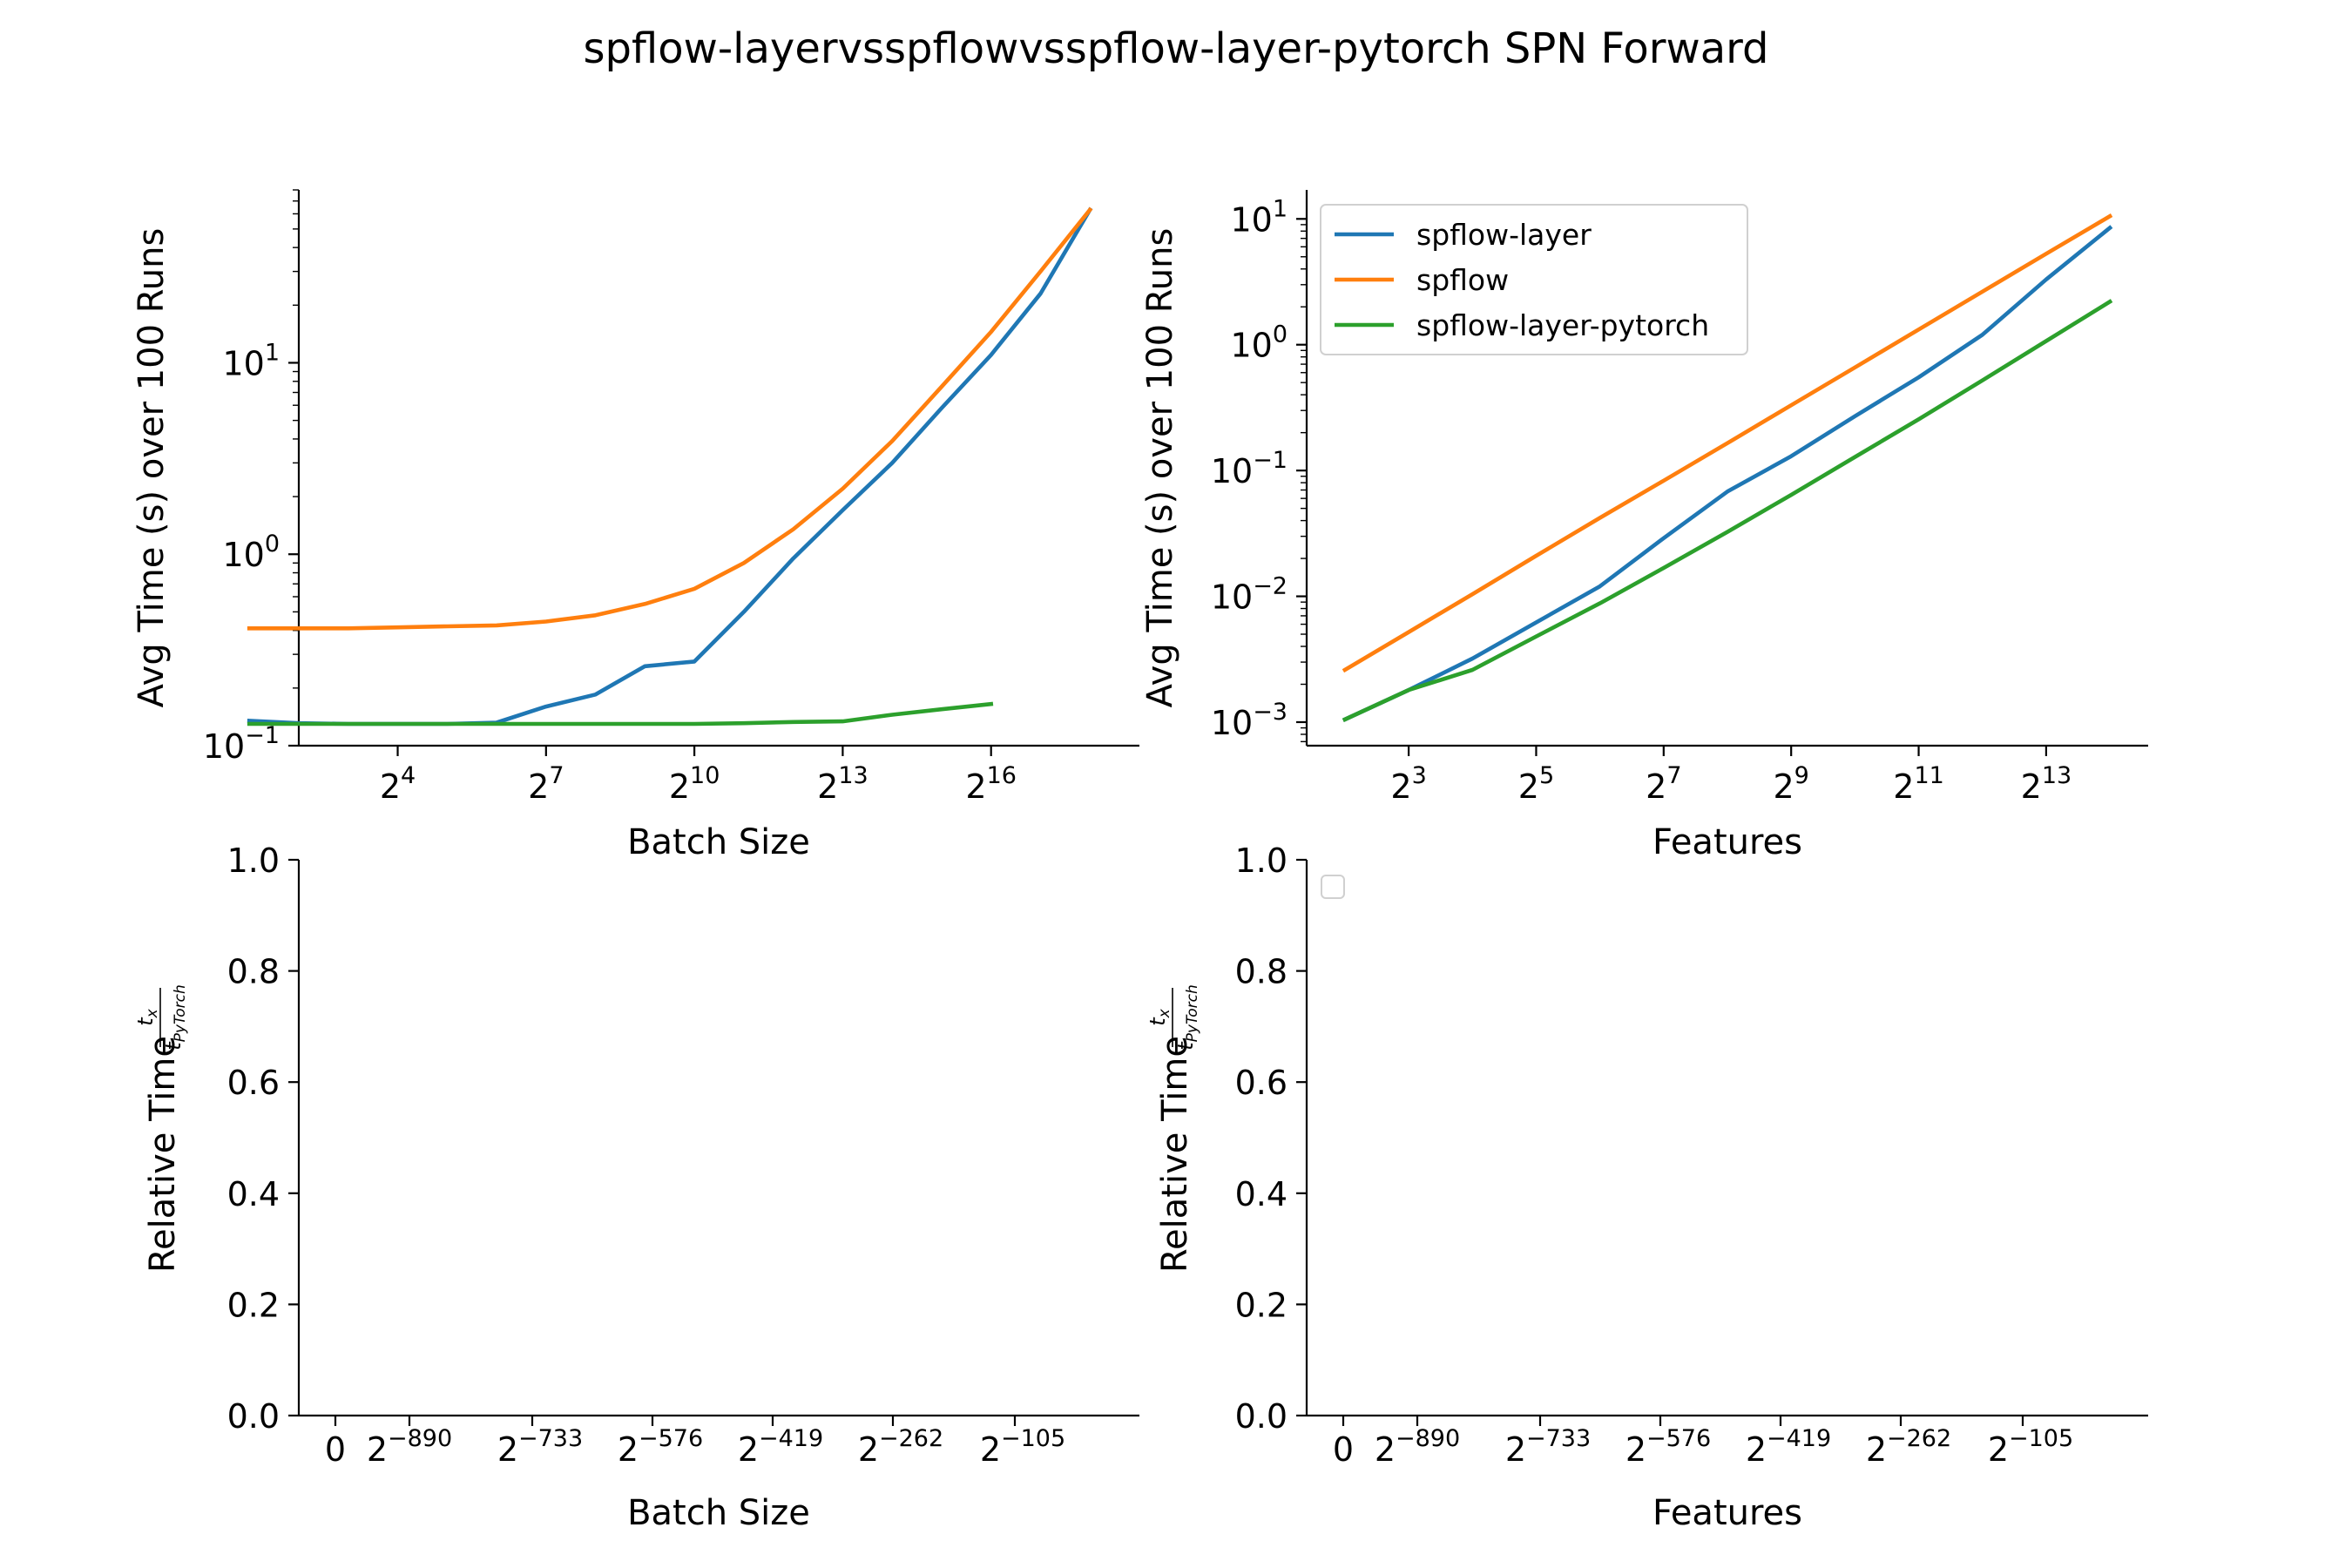 The width and height of the screenshot is (2352, 1568). What do you see at coordinates (1919, 784) in the screenshot?
I see `x-tick-label: 211` at bounding box center [1919, 784].